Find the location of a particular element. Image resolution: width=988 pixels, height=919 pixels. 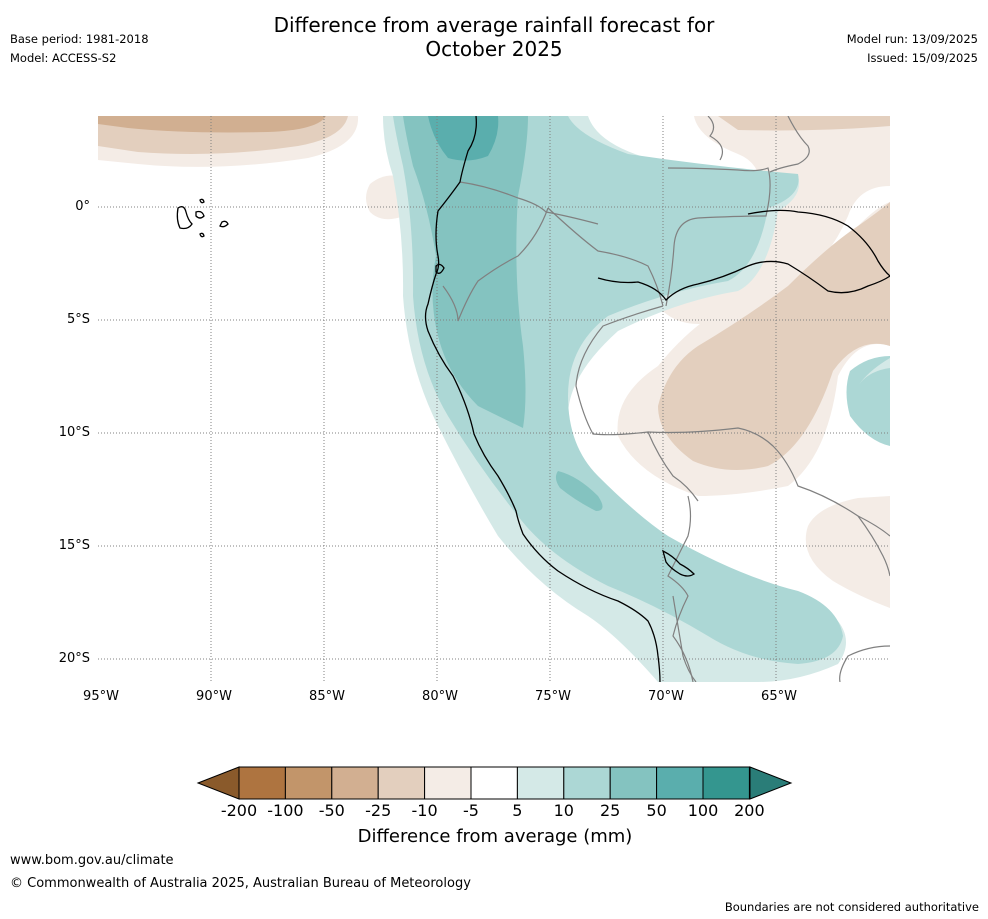

model-label: Model: ACCESS-S2 is located at coordinates (63, 58).